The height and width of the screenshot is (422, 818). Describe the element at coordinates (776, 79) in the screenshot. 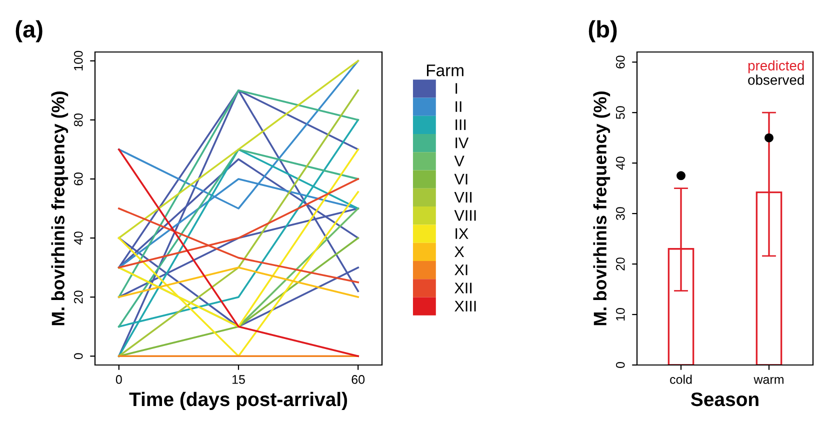

I see `text: observed` at that location.